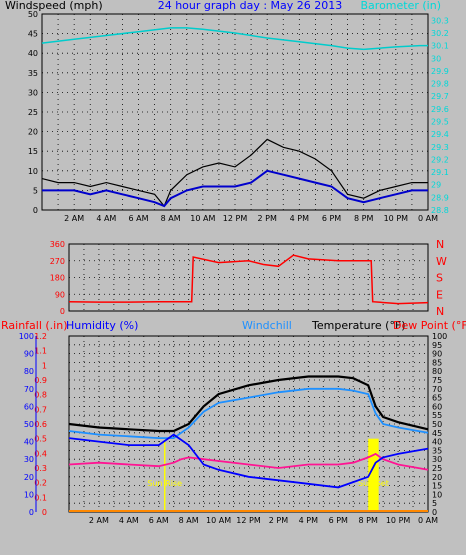 The height and width of the screenshot is (555, 466). I want to click on humidity-tick-label: 60, so click(29, 406).